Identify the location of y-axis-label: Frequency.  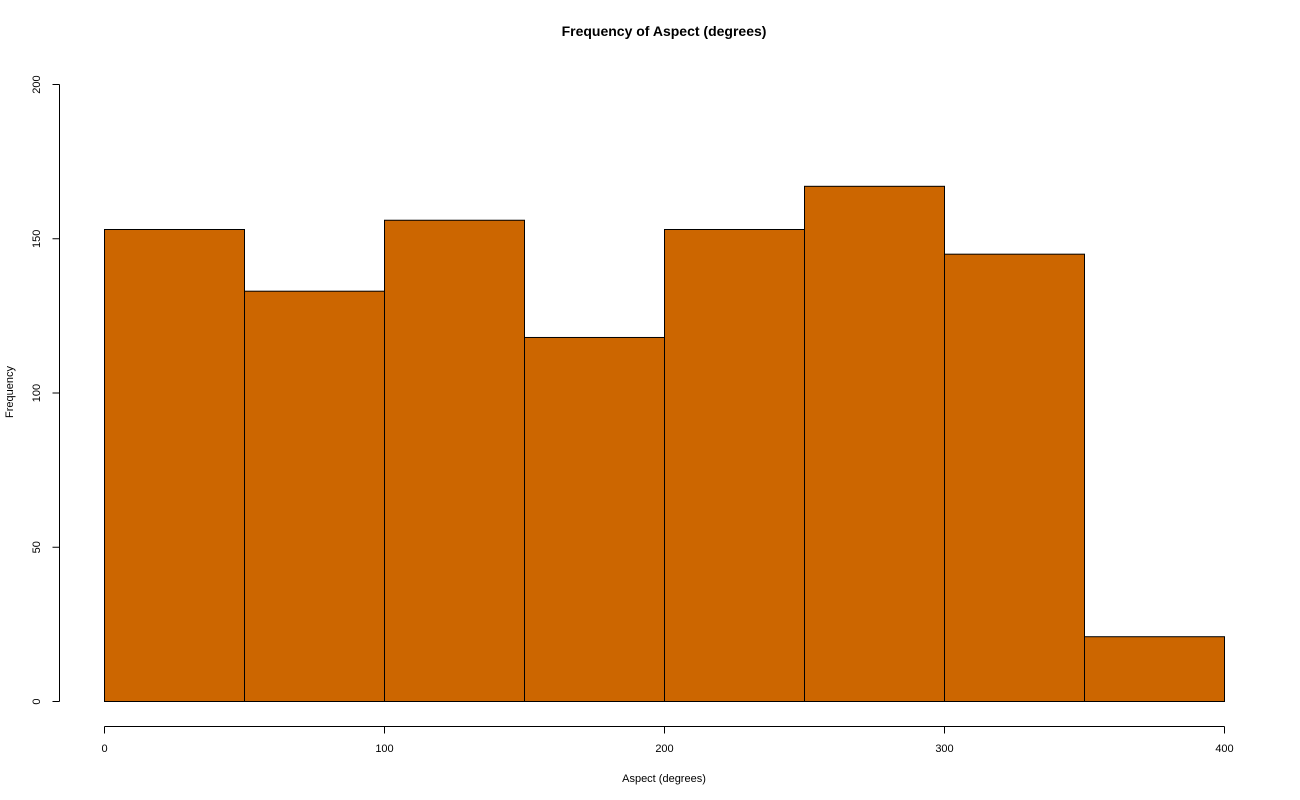
(10, 392).